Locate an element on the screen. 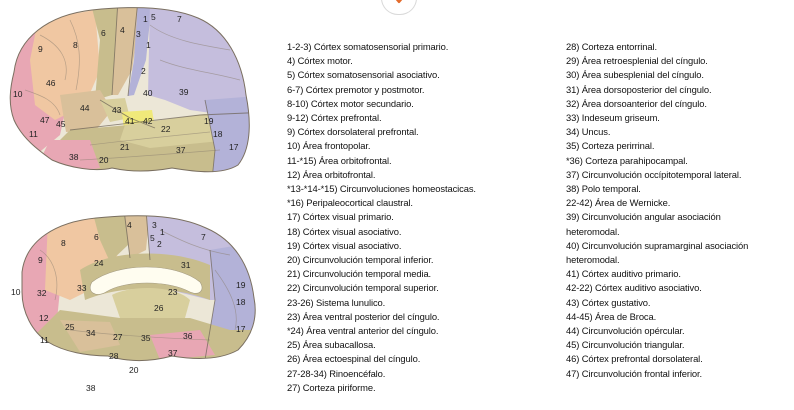 This screenshot has width=794, height=410. legend-item: 30) Área subesplenial del cíngulo. is located at coordinates (635, 75).